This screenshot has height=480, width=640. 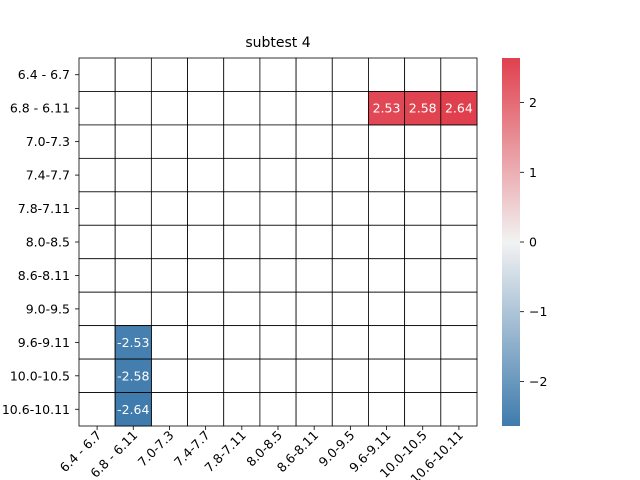 What do you see at coordinates (48, 242) in the screenshot?
I see `y-tick-label: 8.0-8.5` at bounding box center [48, 242].